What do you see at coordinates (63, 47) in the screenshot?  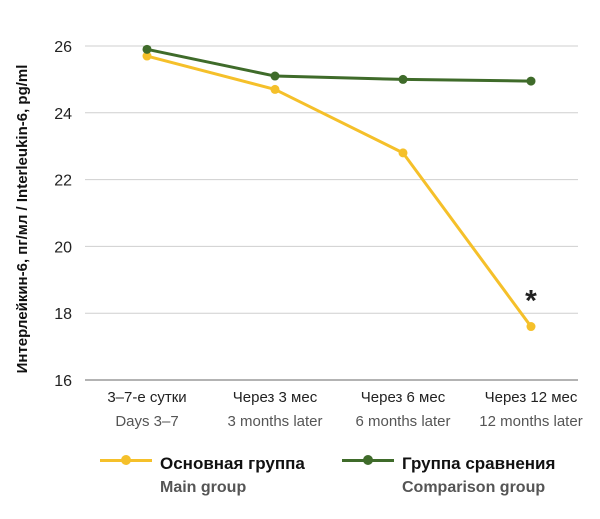 I see `y-tick-label: 26` at bounding box center [63, 47].